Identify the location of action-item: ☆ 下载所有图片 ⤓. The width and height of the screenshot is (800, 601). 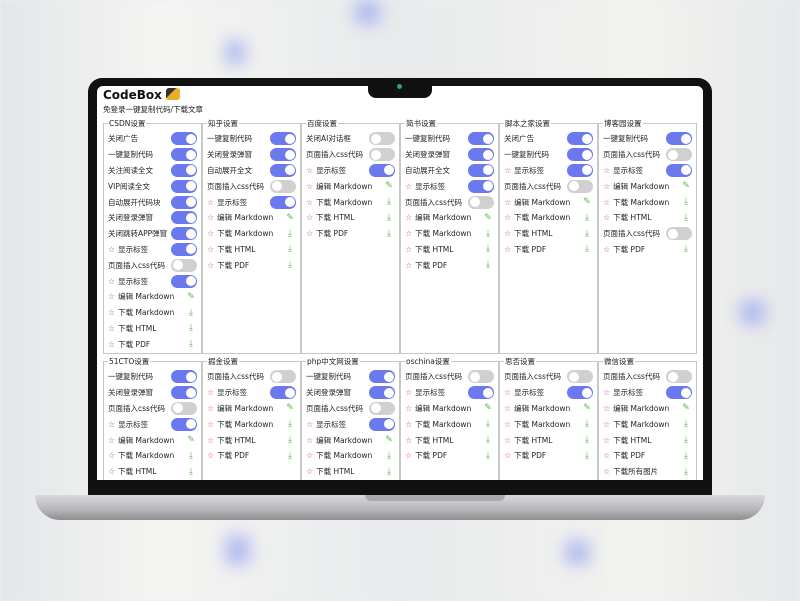
(647, 472).